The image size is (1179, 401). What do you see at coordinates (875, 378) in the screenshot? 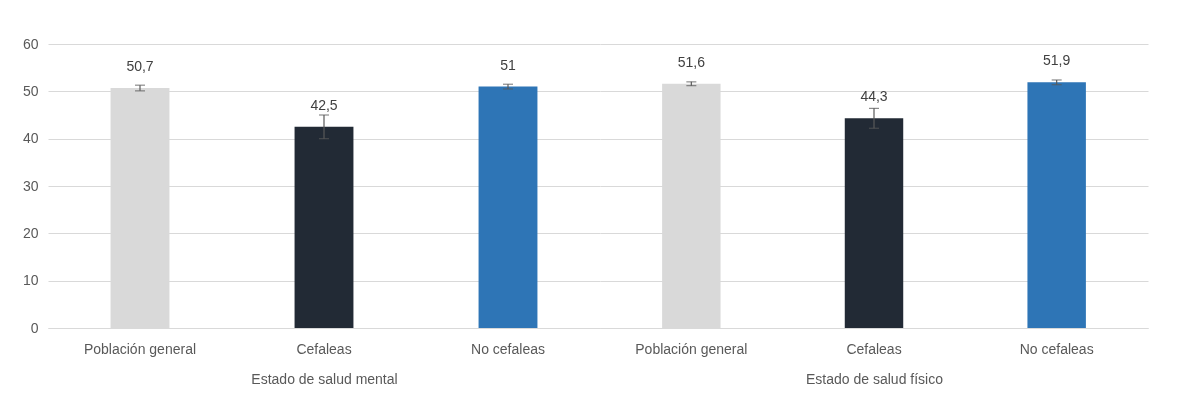
I see `x-axis-title: Estado de salud físico` at bounding box center [875, 378].